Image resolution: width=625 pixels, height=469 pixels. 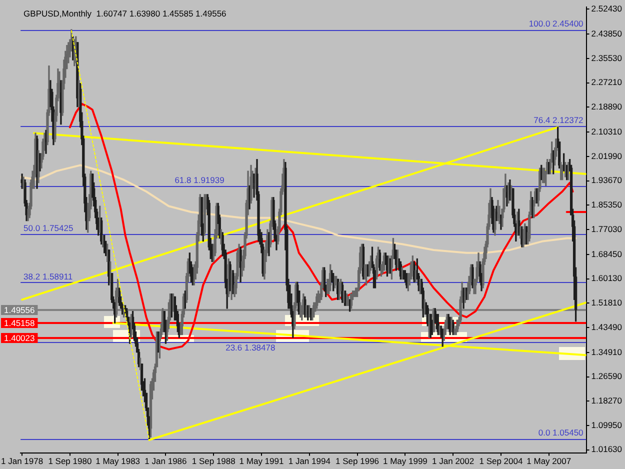 I want to click on y-tick-label: 1.26590, so click(x=606, y=376).